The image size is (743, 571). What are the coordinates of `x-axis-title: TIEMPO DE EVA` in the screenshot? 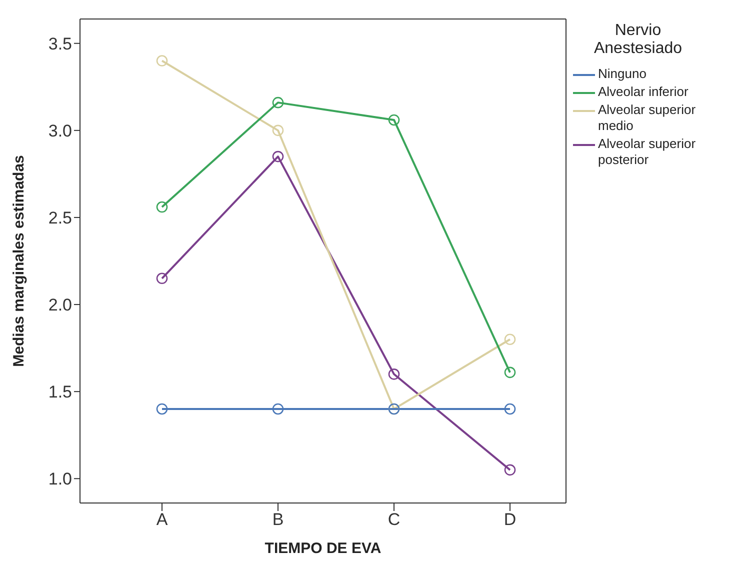 It's located at (323, 548).